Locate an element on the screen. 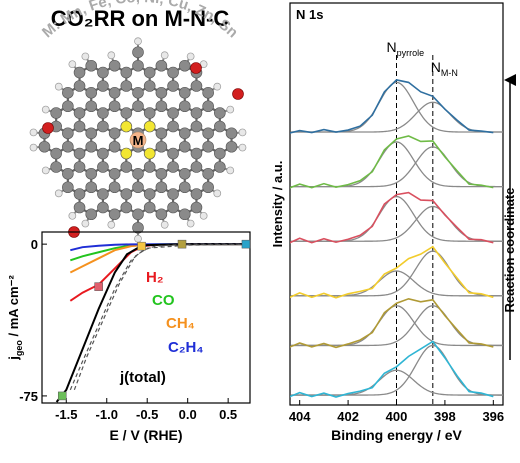  x-tick-label: 396 is located at coordinates (493, 416).